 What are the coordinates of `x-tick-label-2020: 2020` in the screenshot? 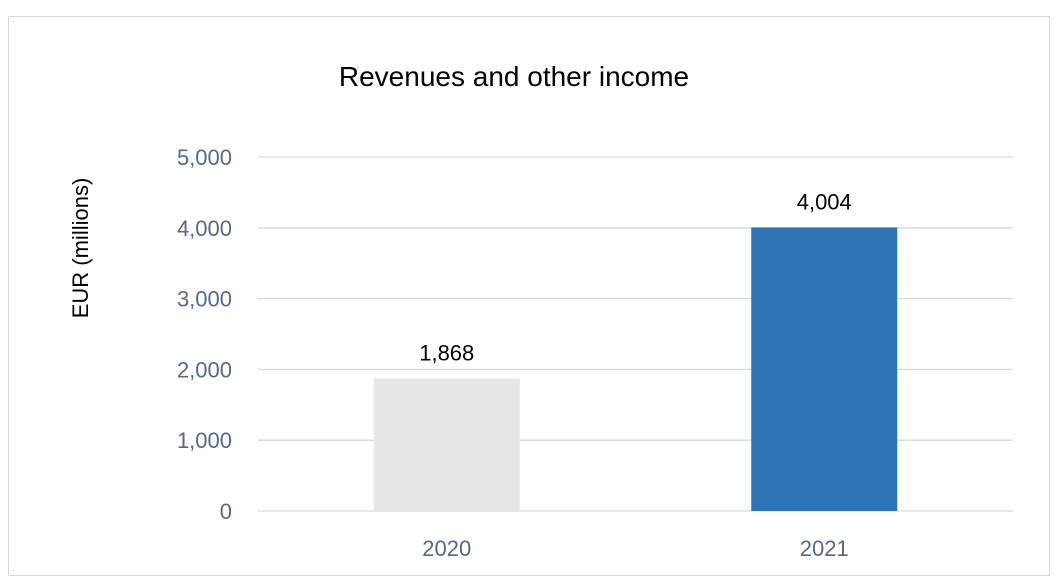 It's located at (446, 548).